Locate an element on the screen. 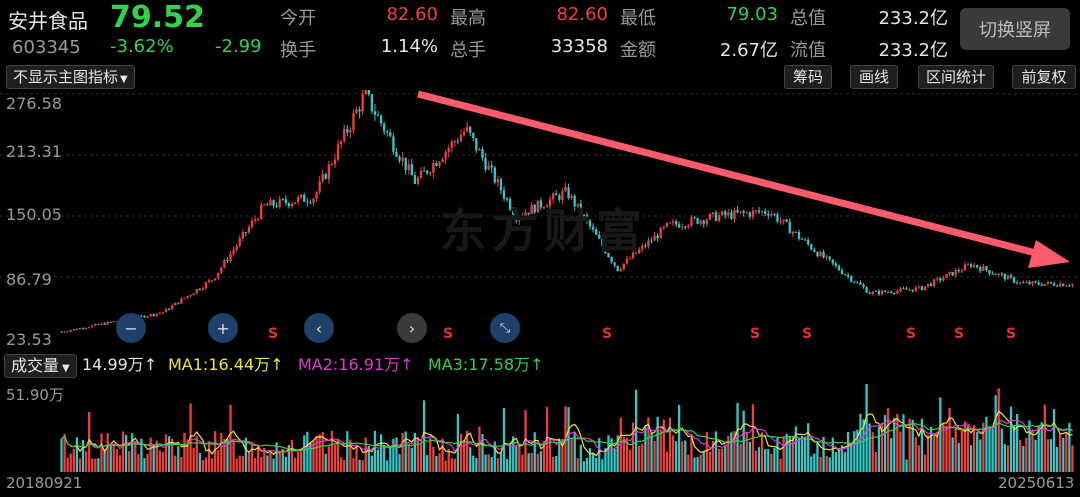 Image resolution: width=1080 pixels, height=497 pixels. ma2-value: MA2:16.91万 is located at coordinates (349, 364).